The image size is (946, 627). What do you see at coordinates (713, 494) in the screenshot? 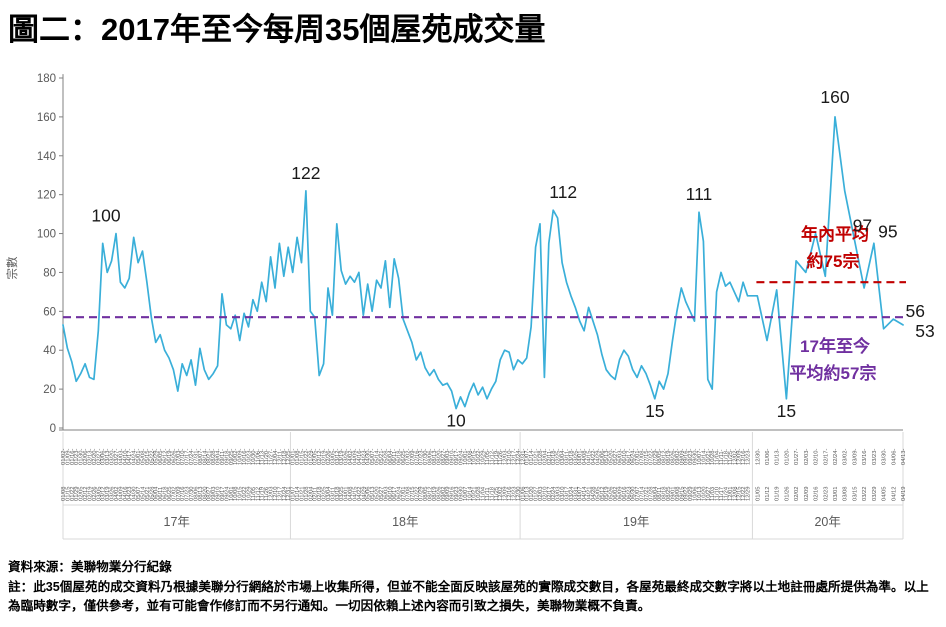
I see `svg-text: 11/03` at bounding box center [713, 494].